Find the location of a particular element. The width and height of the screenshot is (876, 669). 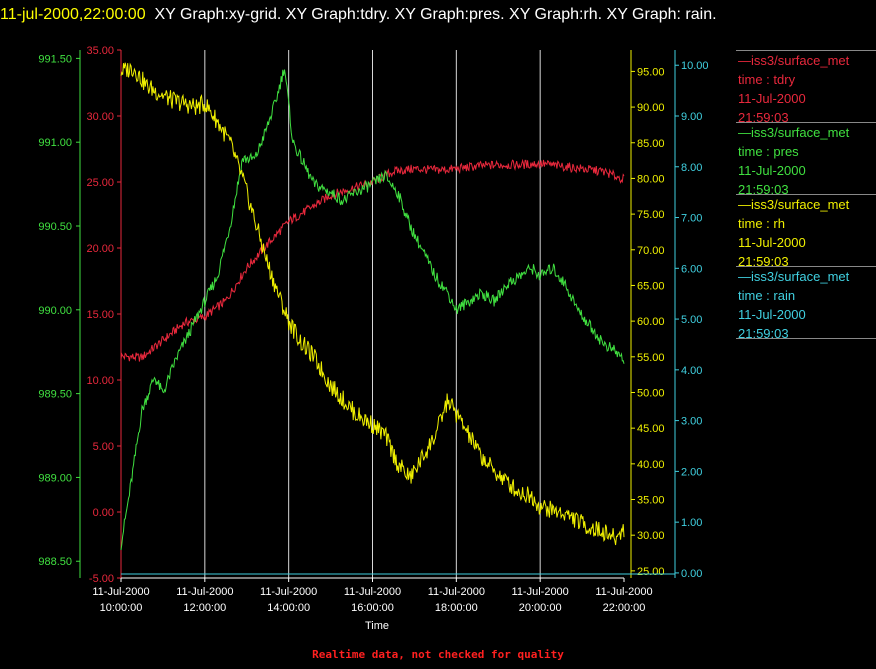

pres-tick-label: 989.50 is located at coordinates (55, 395).